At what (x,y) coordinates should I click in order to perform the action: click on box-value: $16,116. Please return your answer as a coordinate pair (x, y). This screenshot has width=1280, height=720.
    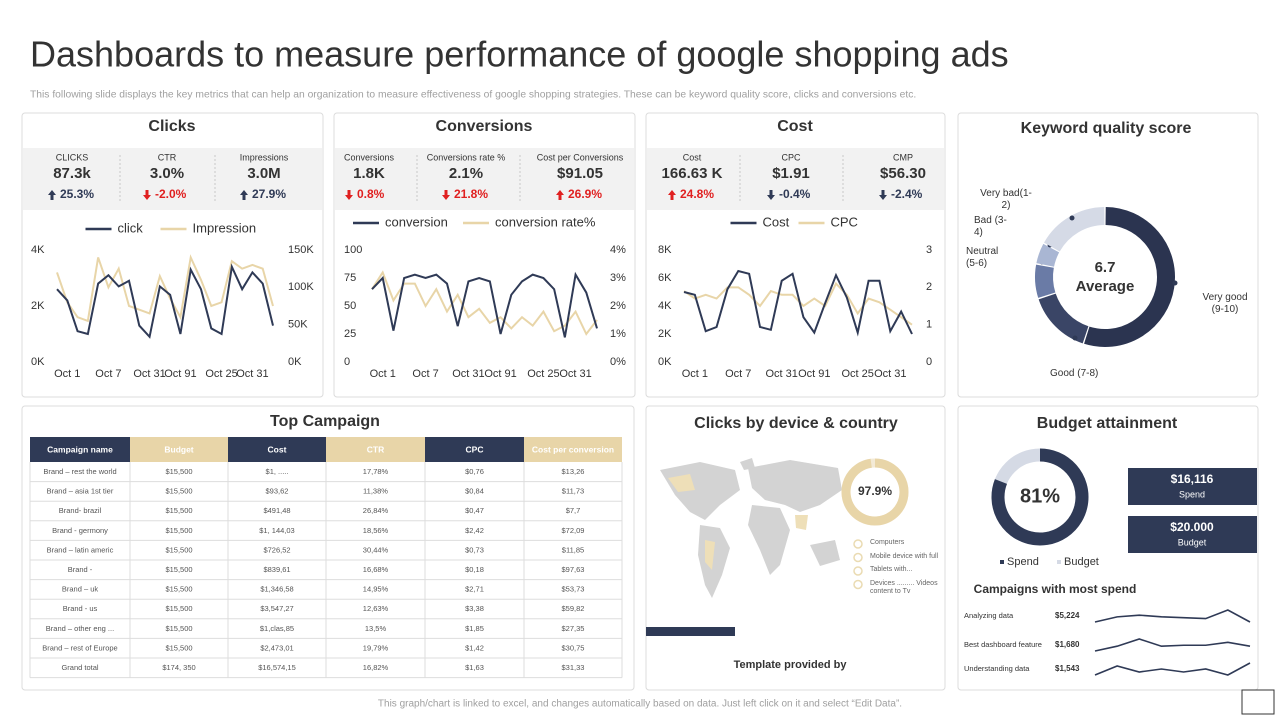
    Looking at the image, I should click on (1192, 479).